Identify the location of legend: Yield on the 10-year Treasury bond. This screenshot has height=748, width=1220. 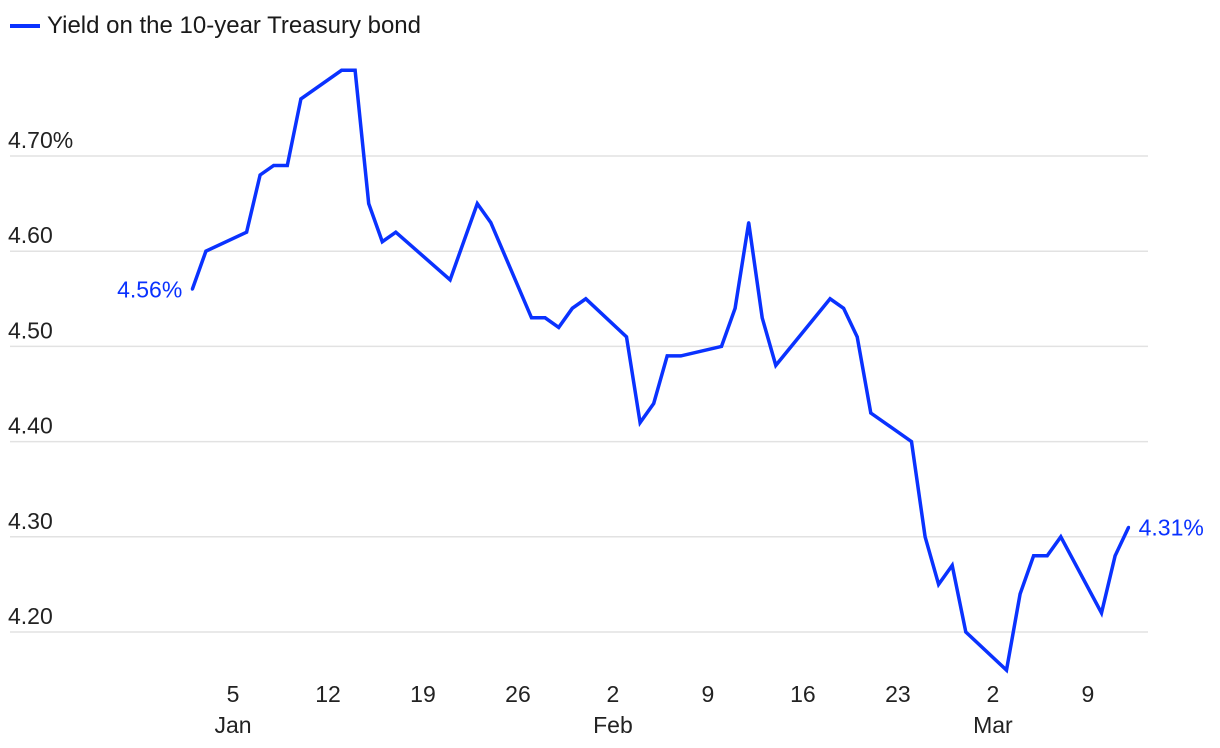
(215, 26).